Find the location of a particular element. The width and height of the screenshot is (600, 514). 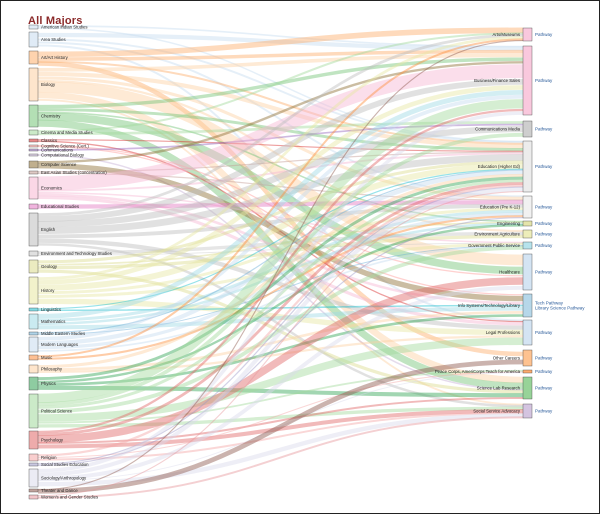

major-node-music is located at coordinates (33, 357).